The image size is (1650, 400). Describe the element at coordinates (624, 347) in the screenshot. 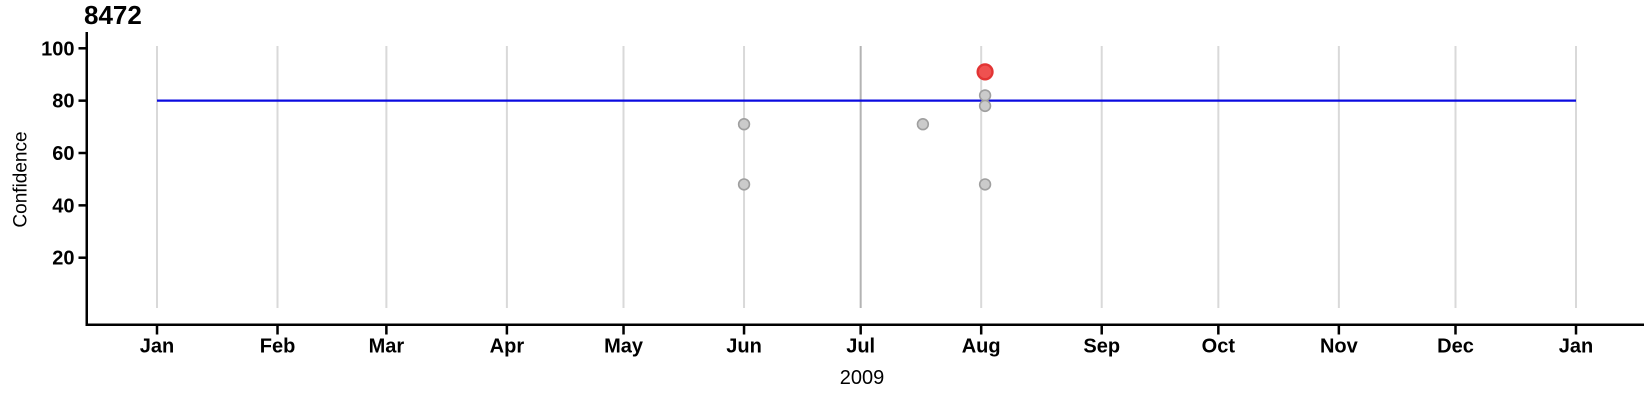

I see `x-tick-label: May` at that location.